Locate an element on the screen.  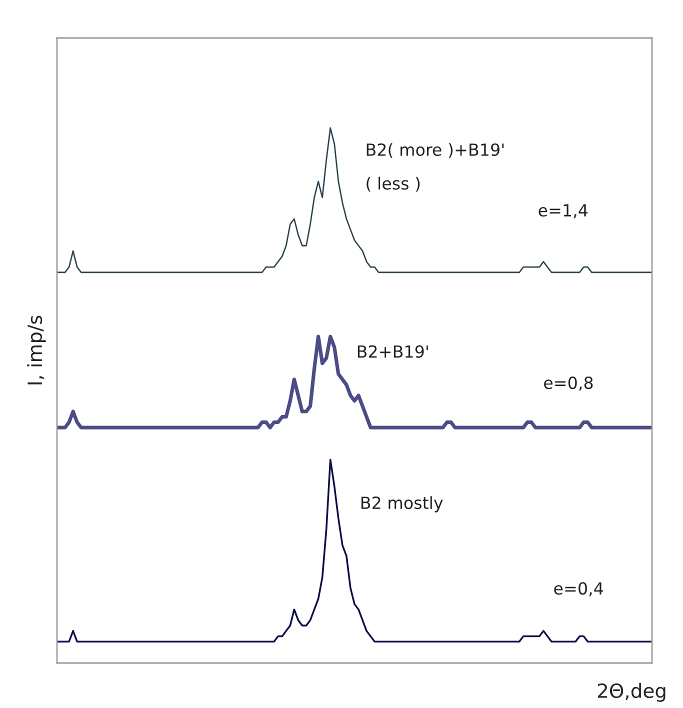
annotation: B2+B19' is located at coordinates (393, 351).